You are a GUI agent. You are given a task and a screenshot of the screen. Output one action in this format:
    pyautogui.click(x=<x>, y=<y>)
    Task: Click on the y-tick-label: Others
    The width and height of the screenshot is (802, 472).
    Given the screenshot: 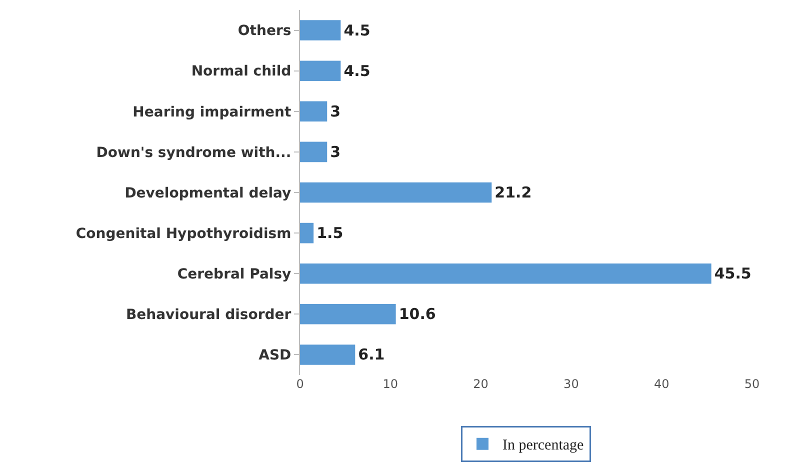 What is the action you would take?
    pyautogui.click(x=265, y=31)
    